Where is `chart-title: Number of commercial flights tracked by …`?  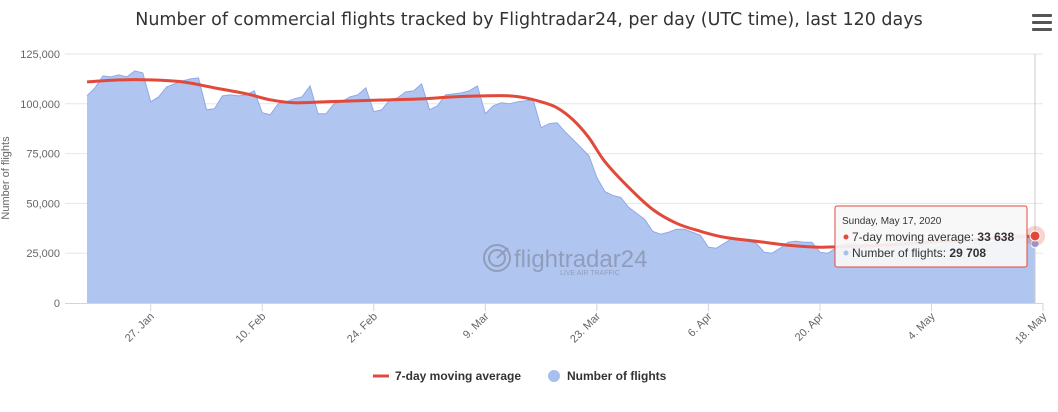
chart-title: Number of commercial flights tracked by … is located at coordinates (529, 20).